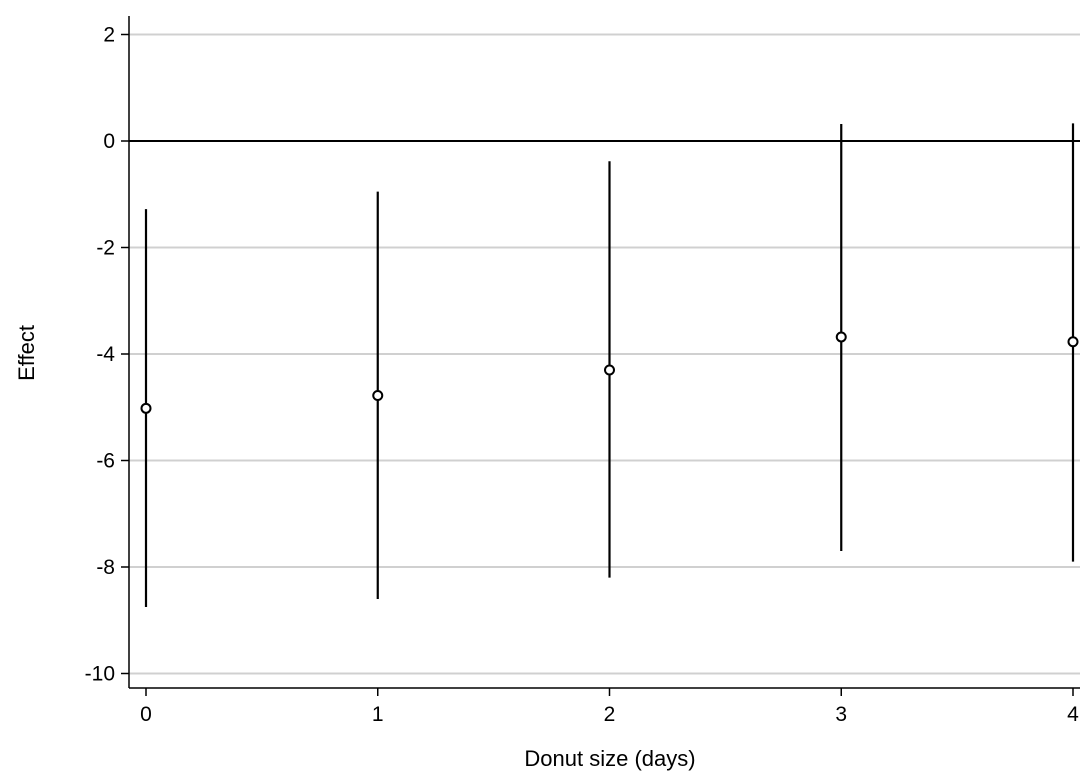 Image resolution: width=1082 pixels, height=774 pixels. I want to click on y-tick-label: -10, so click(100, 674).